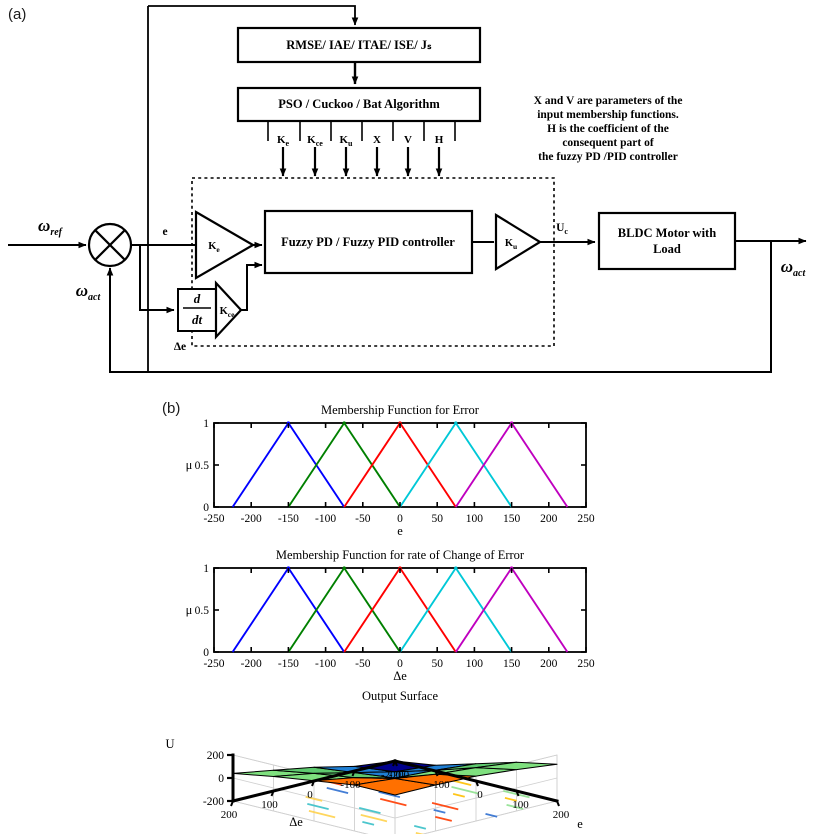  Describe the element at coordinates (283, 141) in the screenshot. I see `param-ke: Ke` at that location.